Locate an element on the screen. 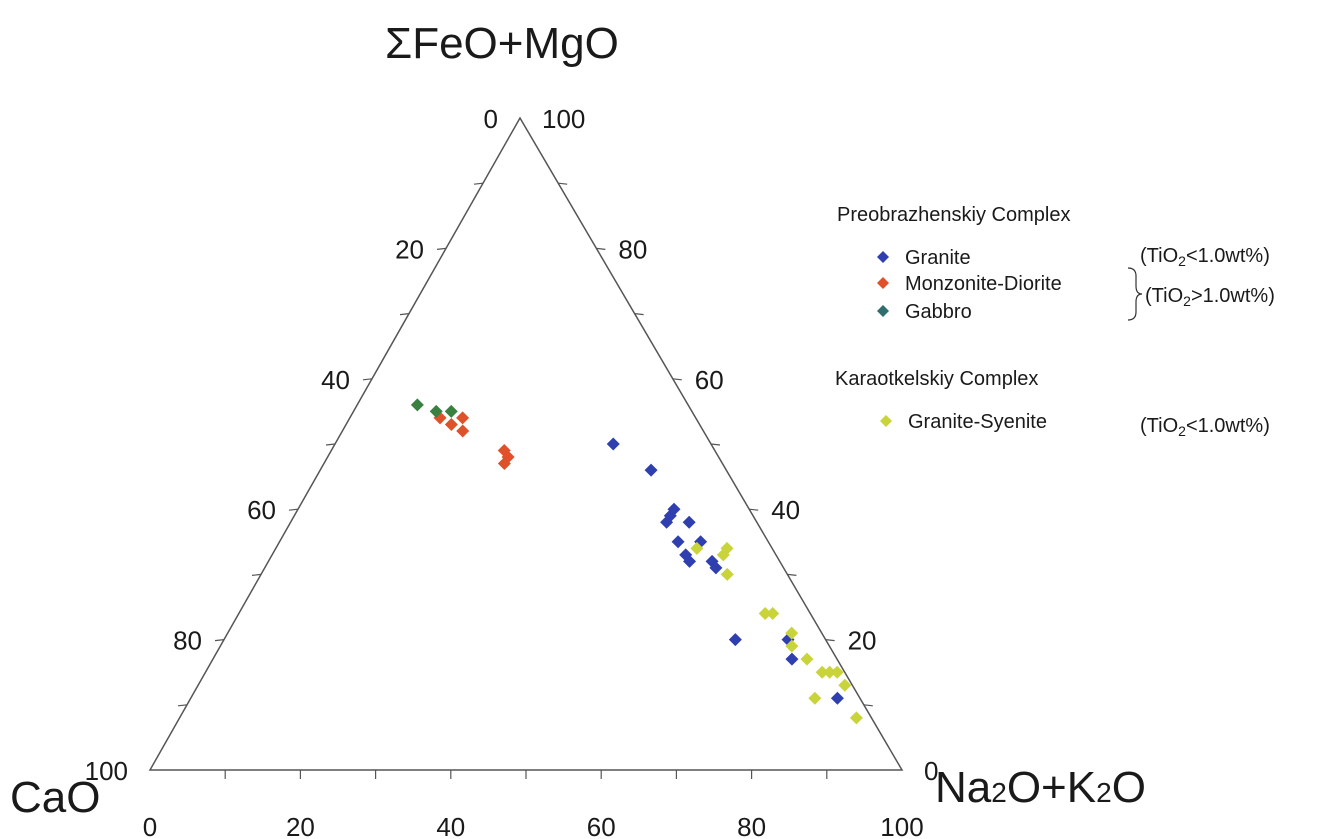  legend-note-low-ti-1: (TiO2<1.0wt%) is located at coordinates (1205, 257).